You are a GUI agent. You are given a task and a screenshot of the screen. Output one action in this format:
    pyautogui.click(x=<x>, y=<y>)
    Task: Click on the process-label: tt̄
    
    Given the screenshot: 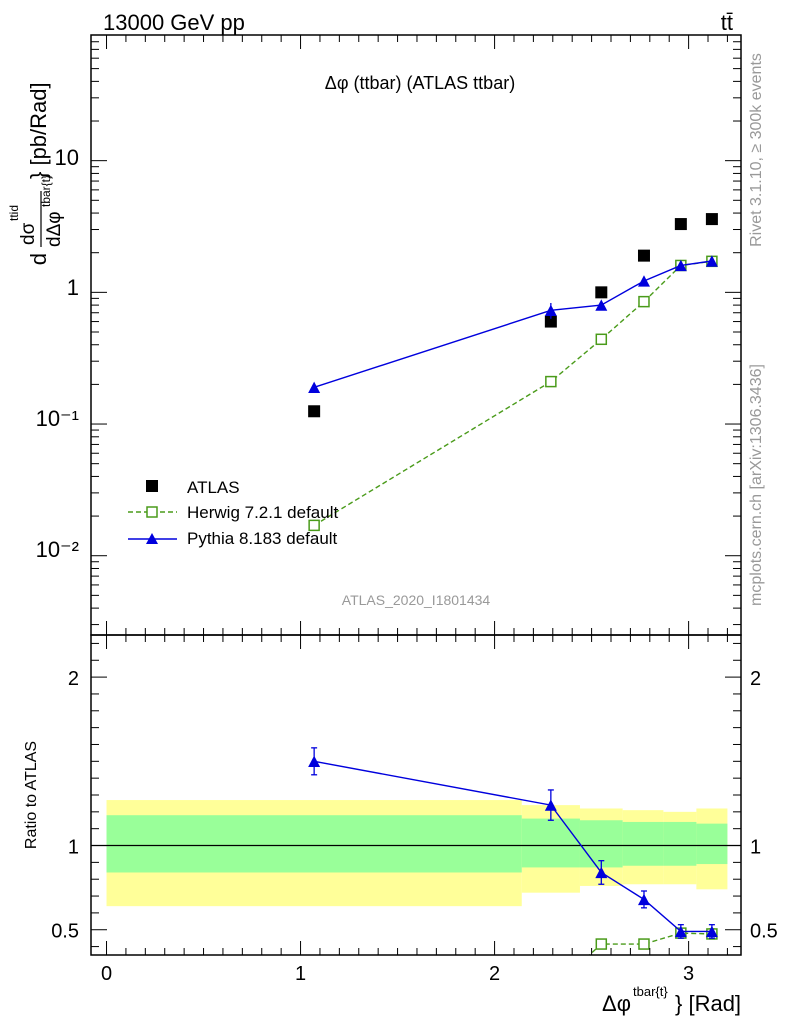 What is the action you would take?
    pyautogui.click(x=727, y=22)
    